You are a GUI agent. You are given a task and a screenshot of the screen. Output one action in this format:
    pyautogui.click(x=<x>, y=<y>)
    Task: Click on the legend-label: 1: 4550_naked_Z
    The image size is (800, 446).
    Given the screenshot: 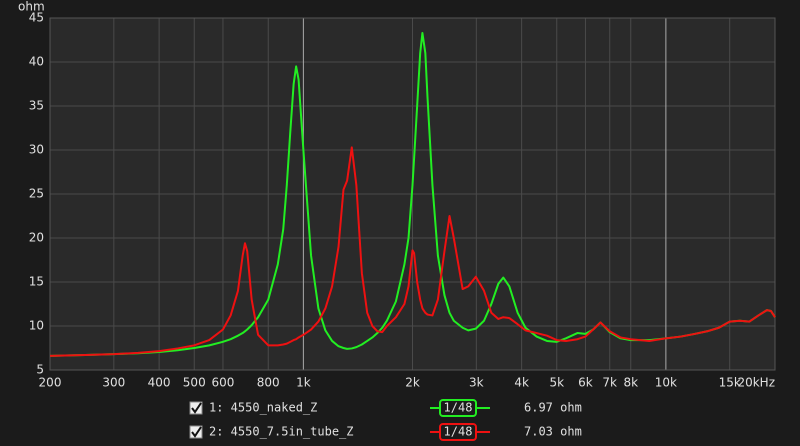 What is the action you would take?
    pyautogui.click(x=263, y=408)
    